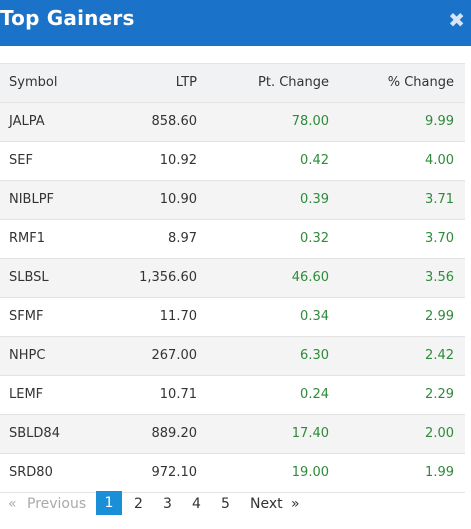 The width and height of the screenshot is (471, 529). What do you see at coordinates (266, 504) in the screenshot?
I see `next-link: Next` at bounding box center [266, 504].